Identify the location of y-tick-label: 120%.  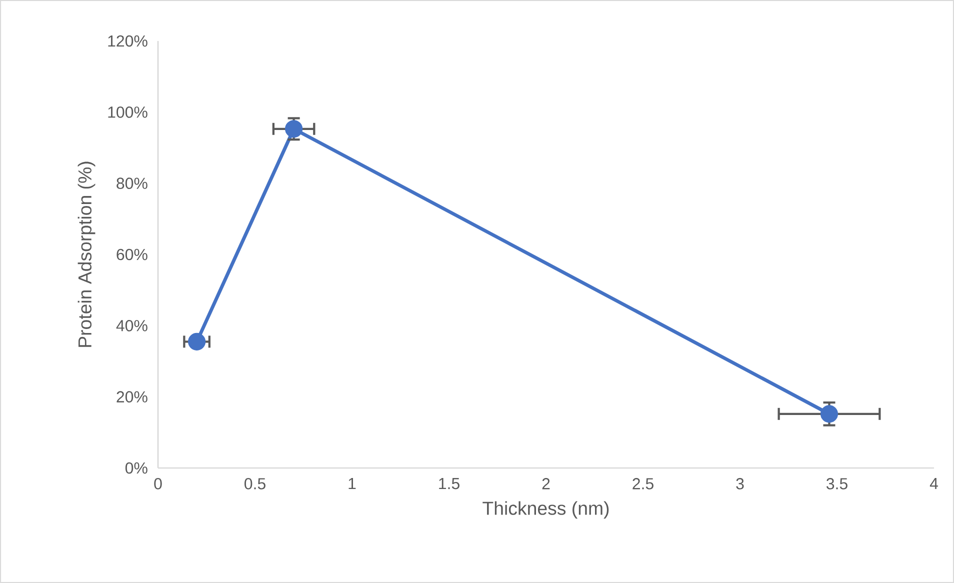
(128, 41).